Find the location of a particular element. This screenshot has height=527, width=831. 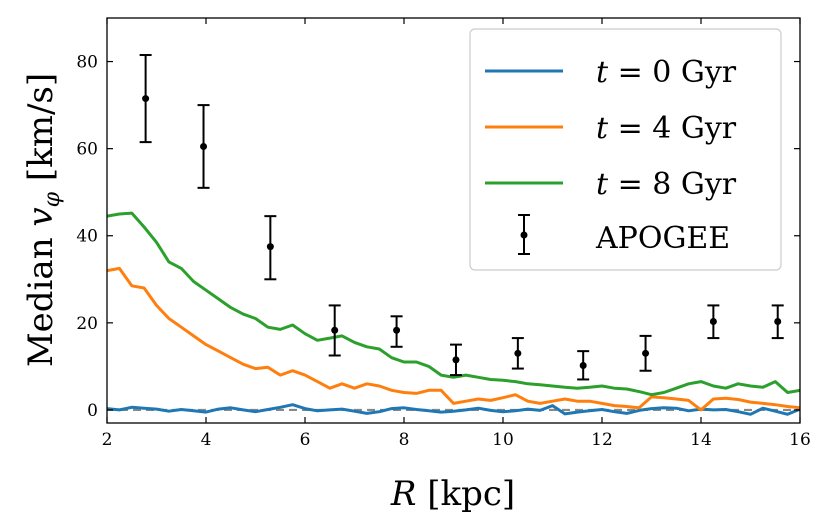

y-axis-variable: v is located at coordinates (41, 216).